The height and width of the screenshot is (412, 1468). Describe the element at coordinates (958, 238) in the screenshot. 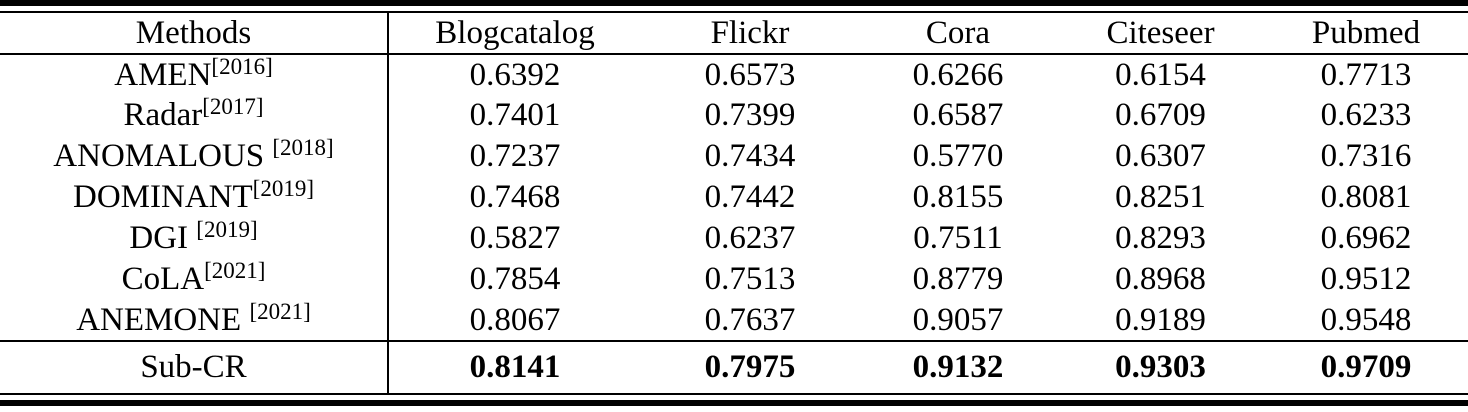

I see `value-cell: 0.7511` at that location.